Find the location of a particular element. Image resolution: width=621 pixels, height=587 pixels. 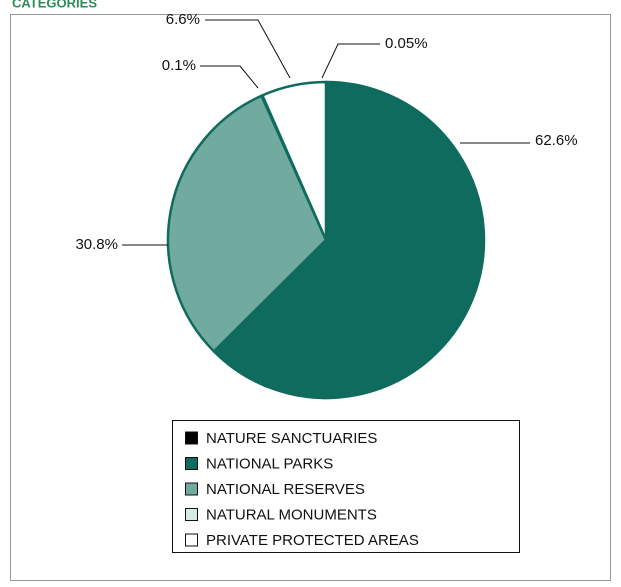

legend-label: NATIONAL PARKS is located at coordinates (269, 463).